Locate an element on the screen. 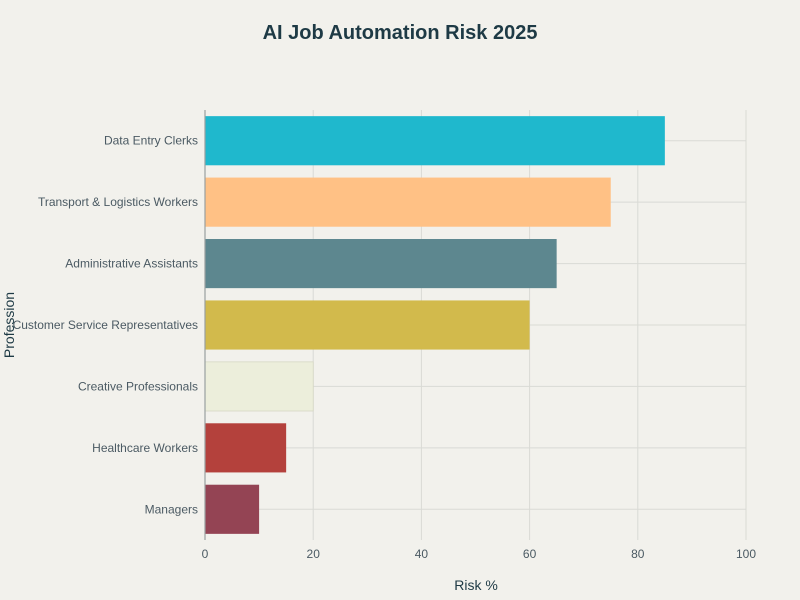 The width and height of the screenshot is (800, 600). bar-transport-logistics-workers is located at coordinates (408, 202).